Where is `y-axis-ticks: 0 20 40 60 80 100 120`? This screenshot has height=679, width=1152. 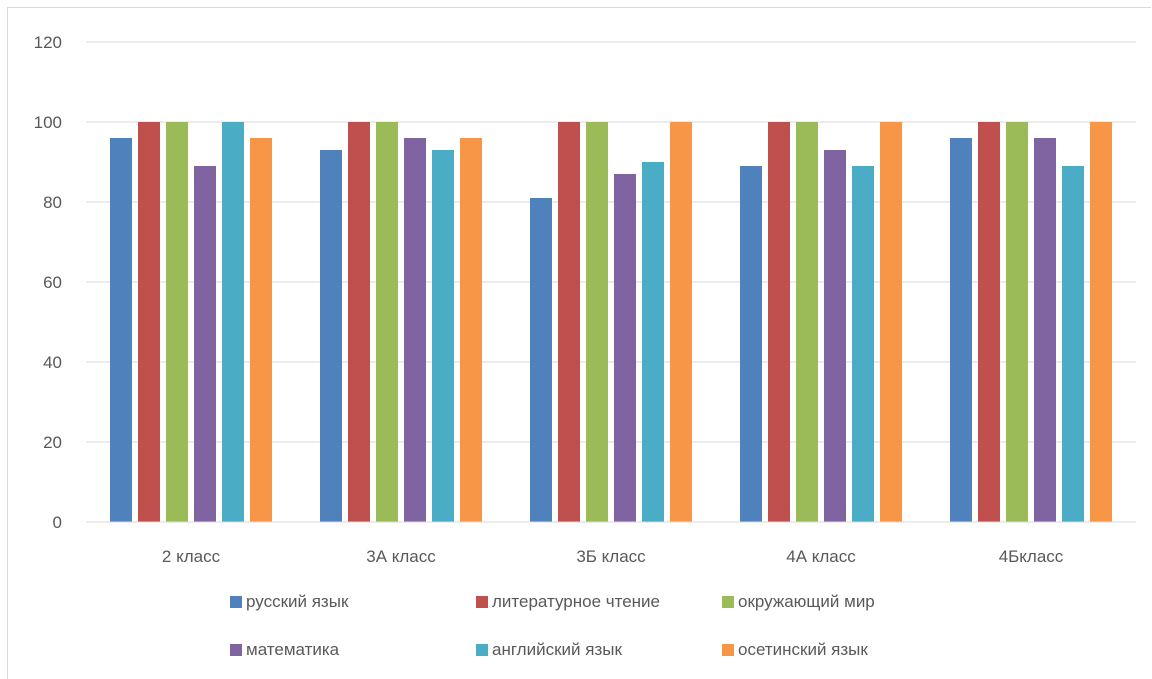
y-axis-ticks: 0 20 40 60 80 100 120 is located at coordinates (48, 282).